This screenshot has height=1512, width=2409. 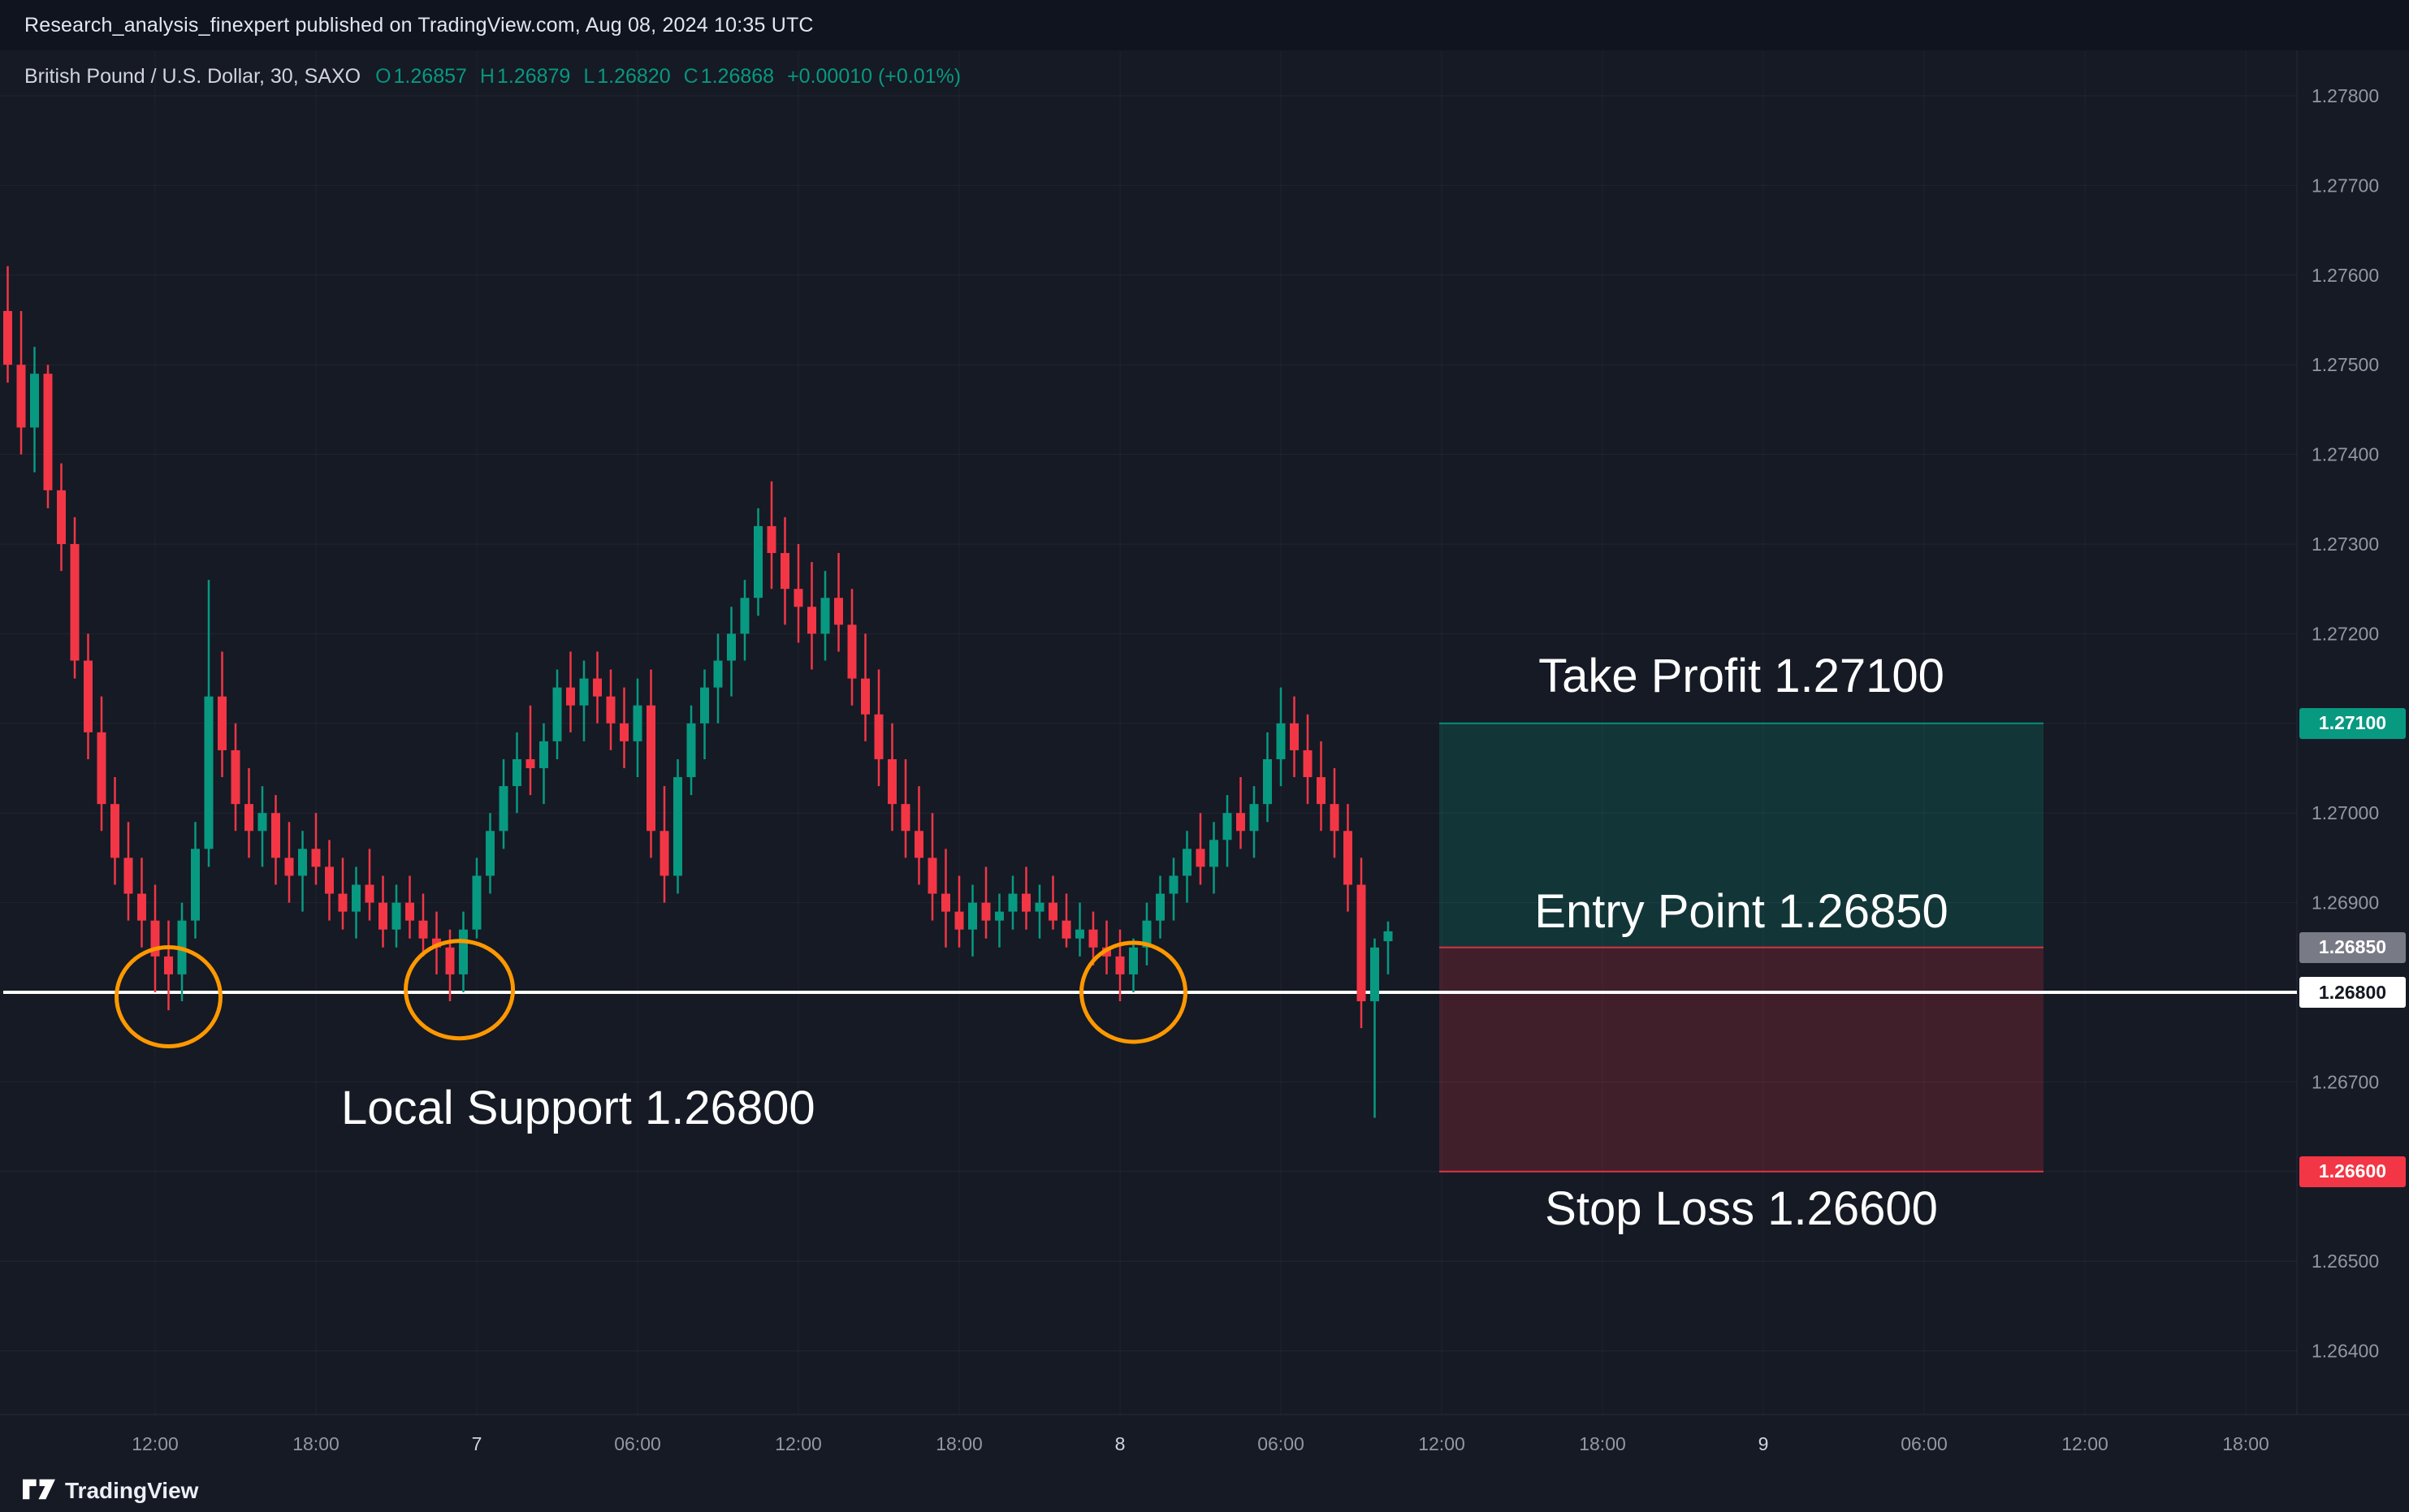 I want to click on entry-point-label: Entry Point 1.26850, so click(x=1741, y=911).